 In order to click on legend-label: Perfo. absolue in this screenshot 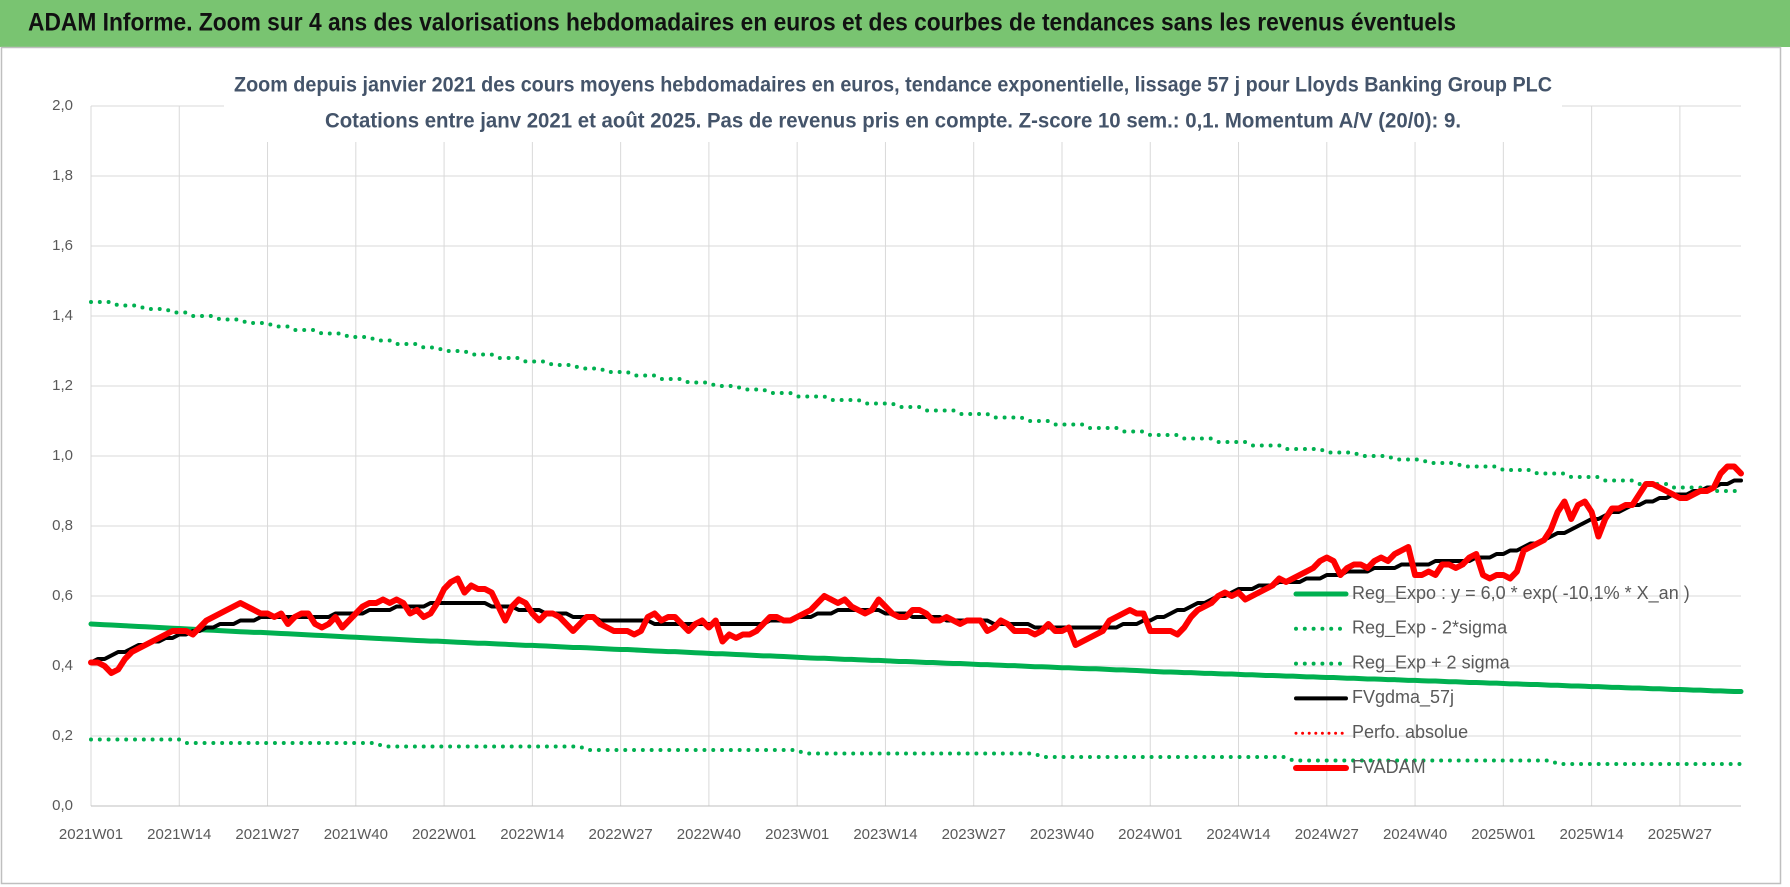, I will do `click(1410, 732)`.